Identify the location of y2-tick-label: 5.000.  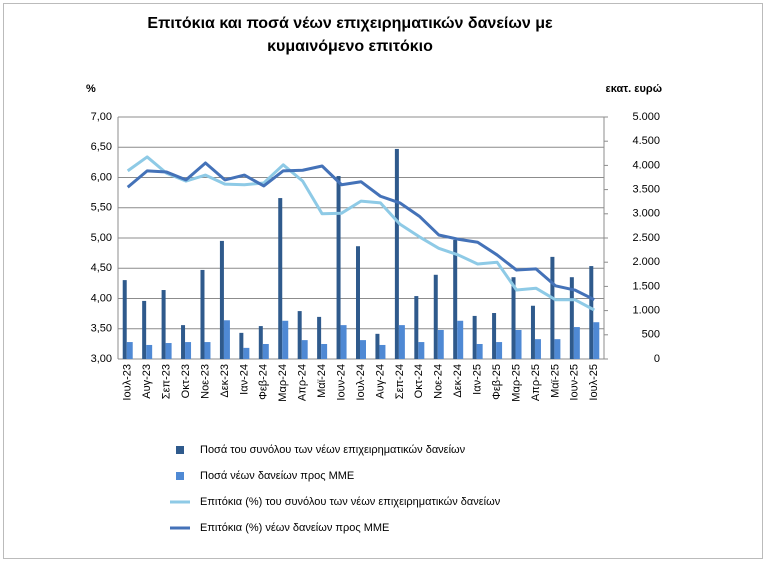
(646, 117).